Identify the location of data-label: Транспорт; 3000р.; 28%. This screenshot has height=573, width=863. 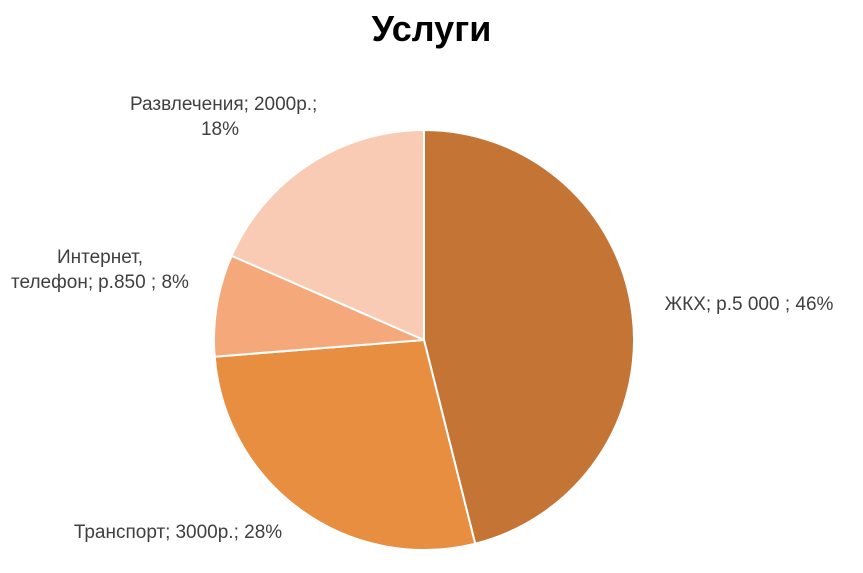
(178, 532).